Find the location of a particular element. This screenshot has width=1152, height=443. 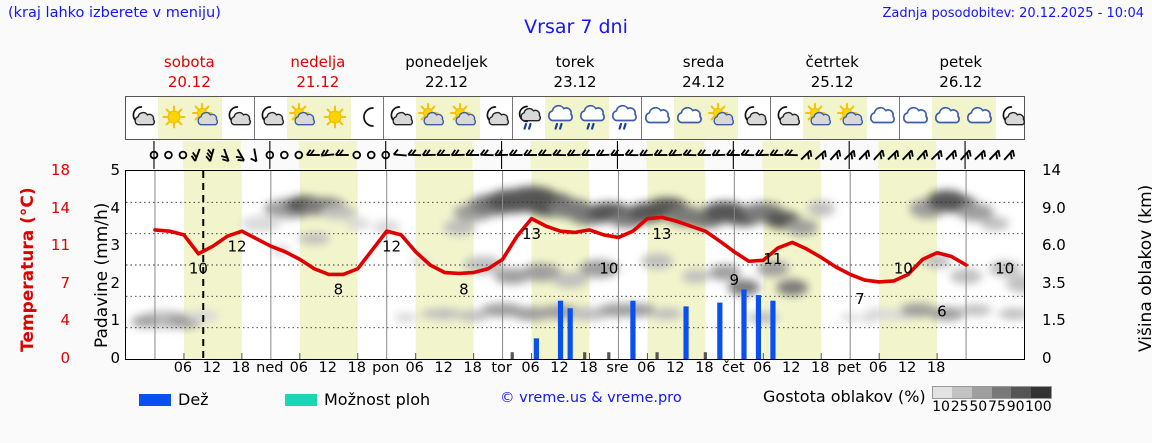

precipitation-axis-ticks: 5 4 3 2 1 0 is located at coordinates (109, 264).